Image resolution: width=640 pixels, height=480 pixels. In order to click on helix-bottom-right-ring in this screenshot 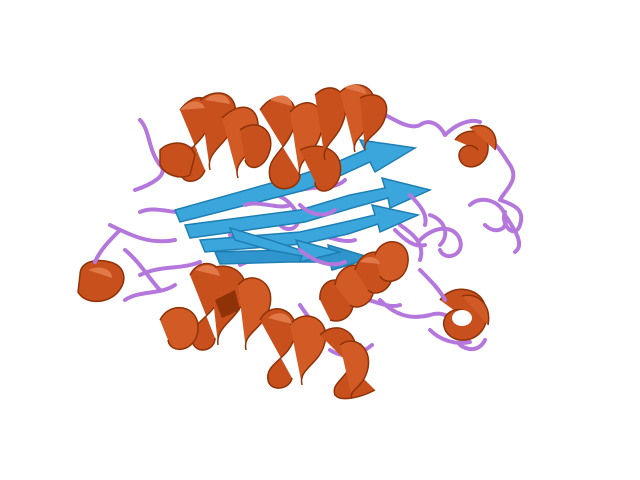, I will do `click(464, 314)`.